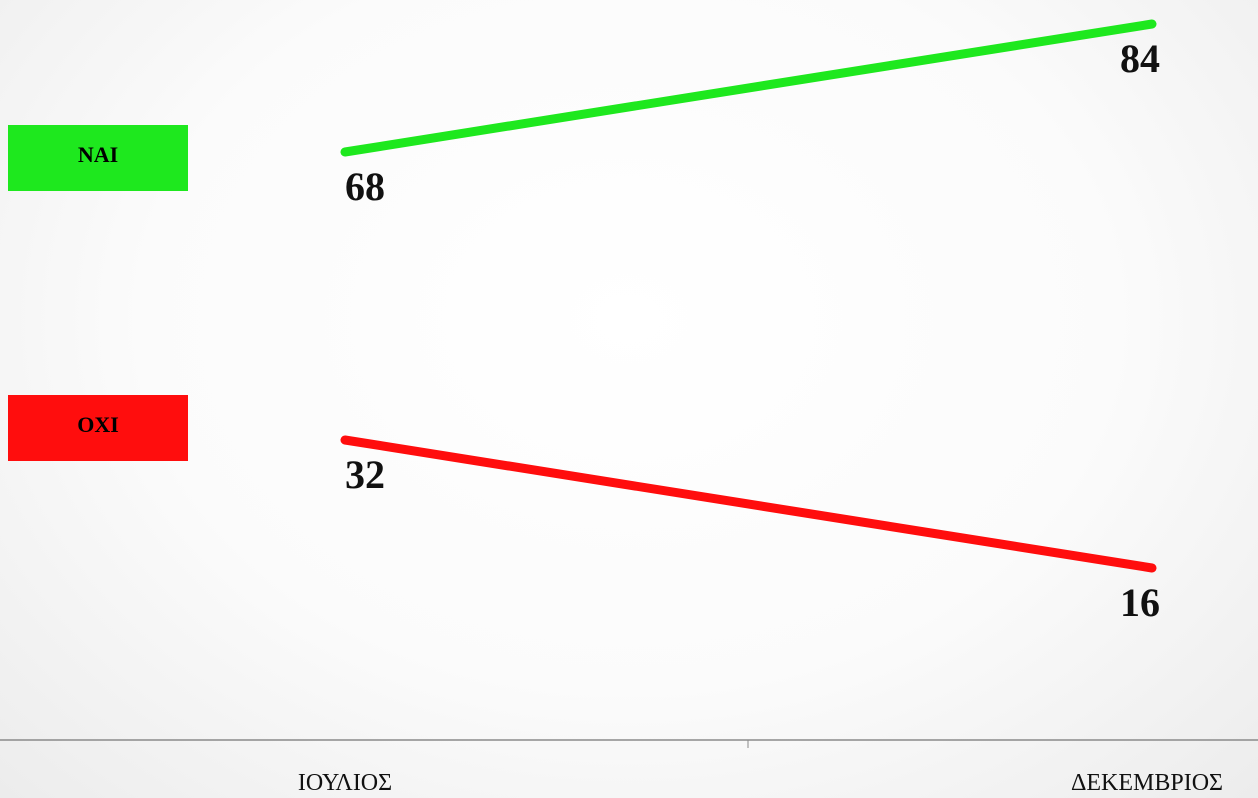 The image size is (1258, 798). I want to click on legend-item-yes: ΝΑΙ, so click(98, 158).